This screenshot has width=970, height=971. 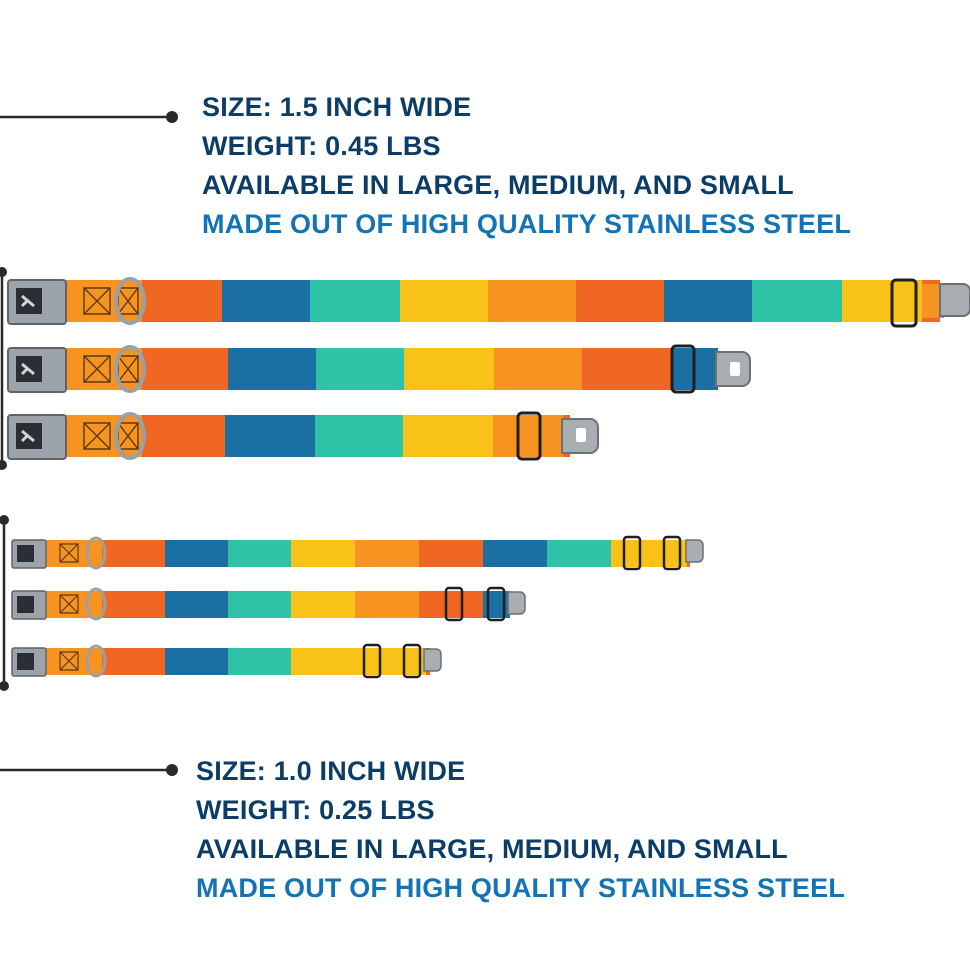 I want to click on pointer-line-bottom, so click(x=89, y=770).